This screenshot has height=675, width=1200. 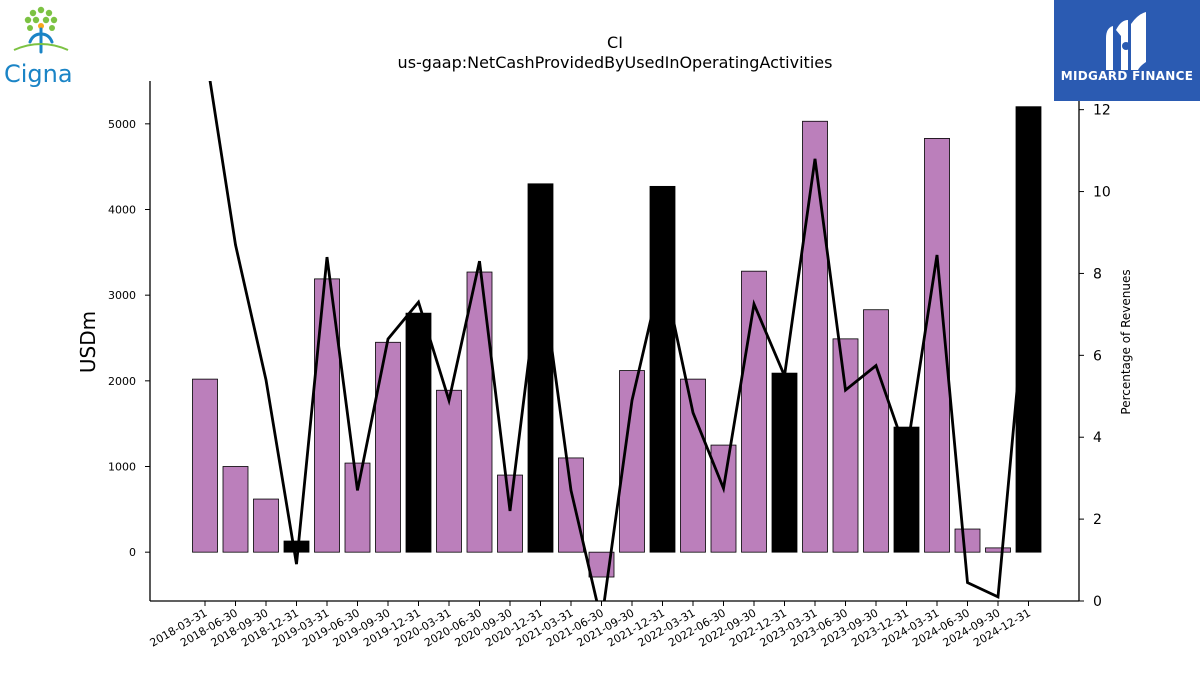 I want to click on cigna-logo-text: Cigna, so click(x=38, y=74).